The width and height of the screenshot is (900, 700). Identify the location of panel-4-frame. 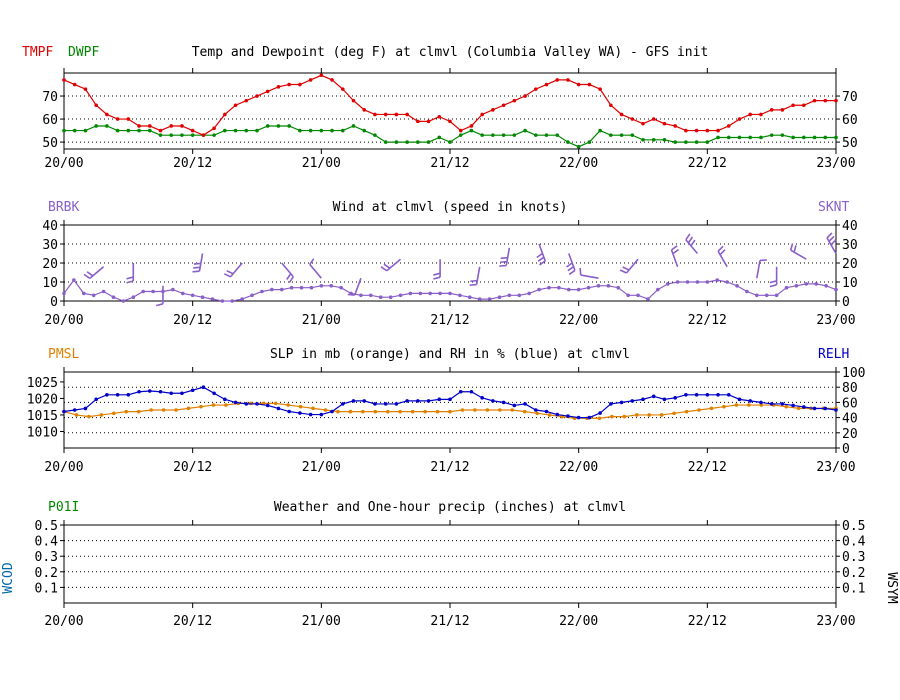
(450, 564).